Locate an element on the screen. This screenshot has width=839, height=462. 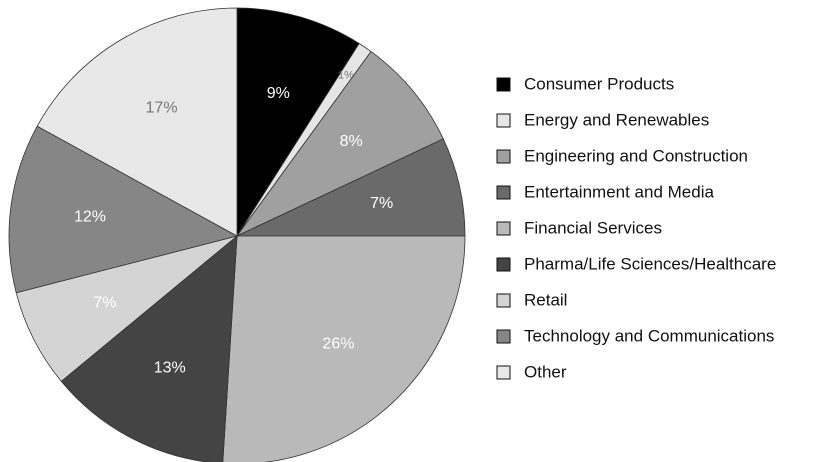
legend-text: Energy and Renewables is located at coordinates (616, 119).